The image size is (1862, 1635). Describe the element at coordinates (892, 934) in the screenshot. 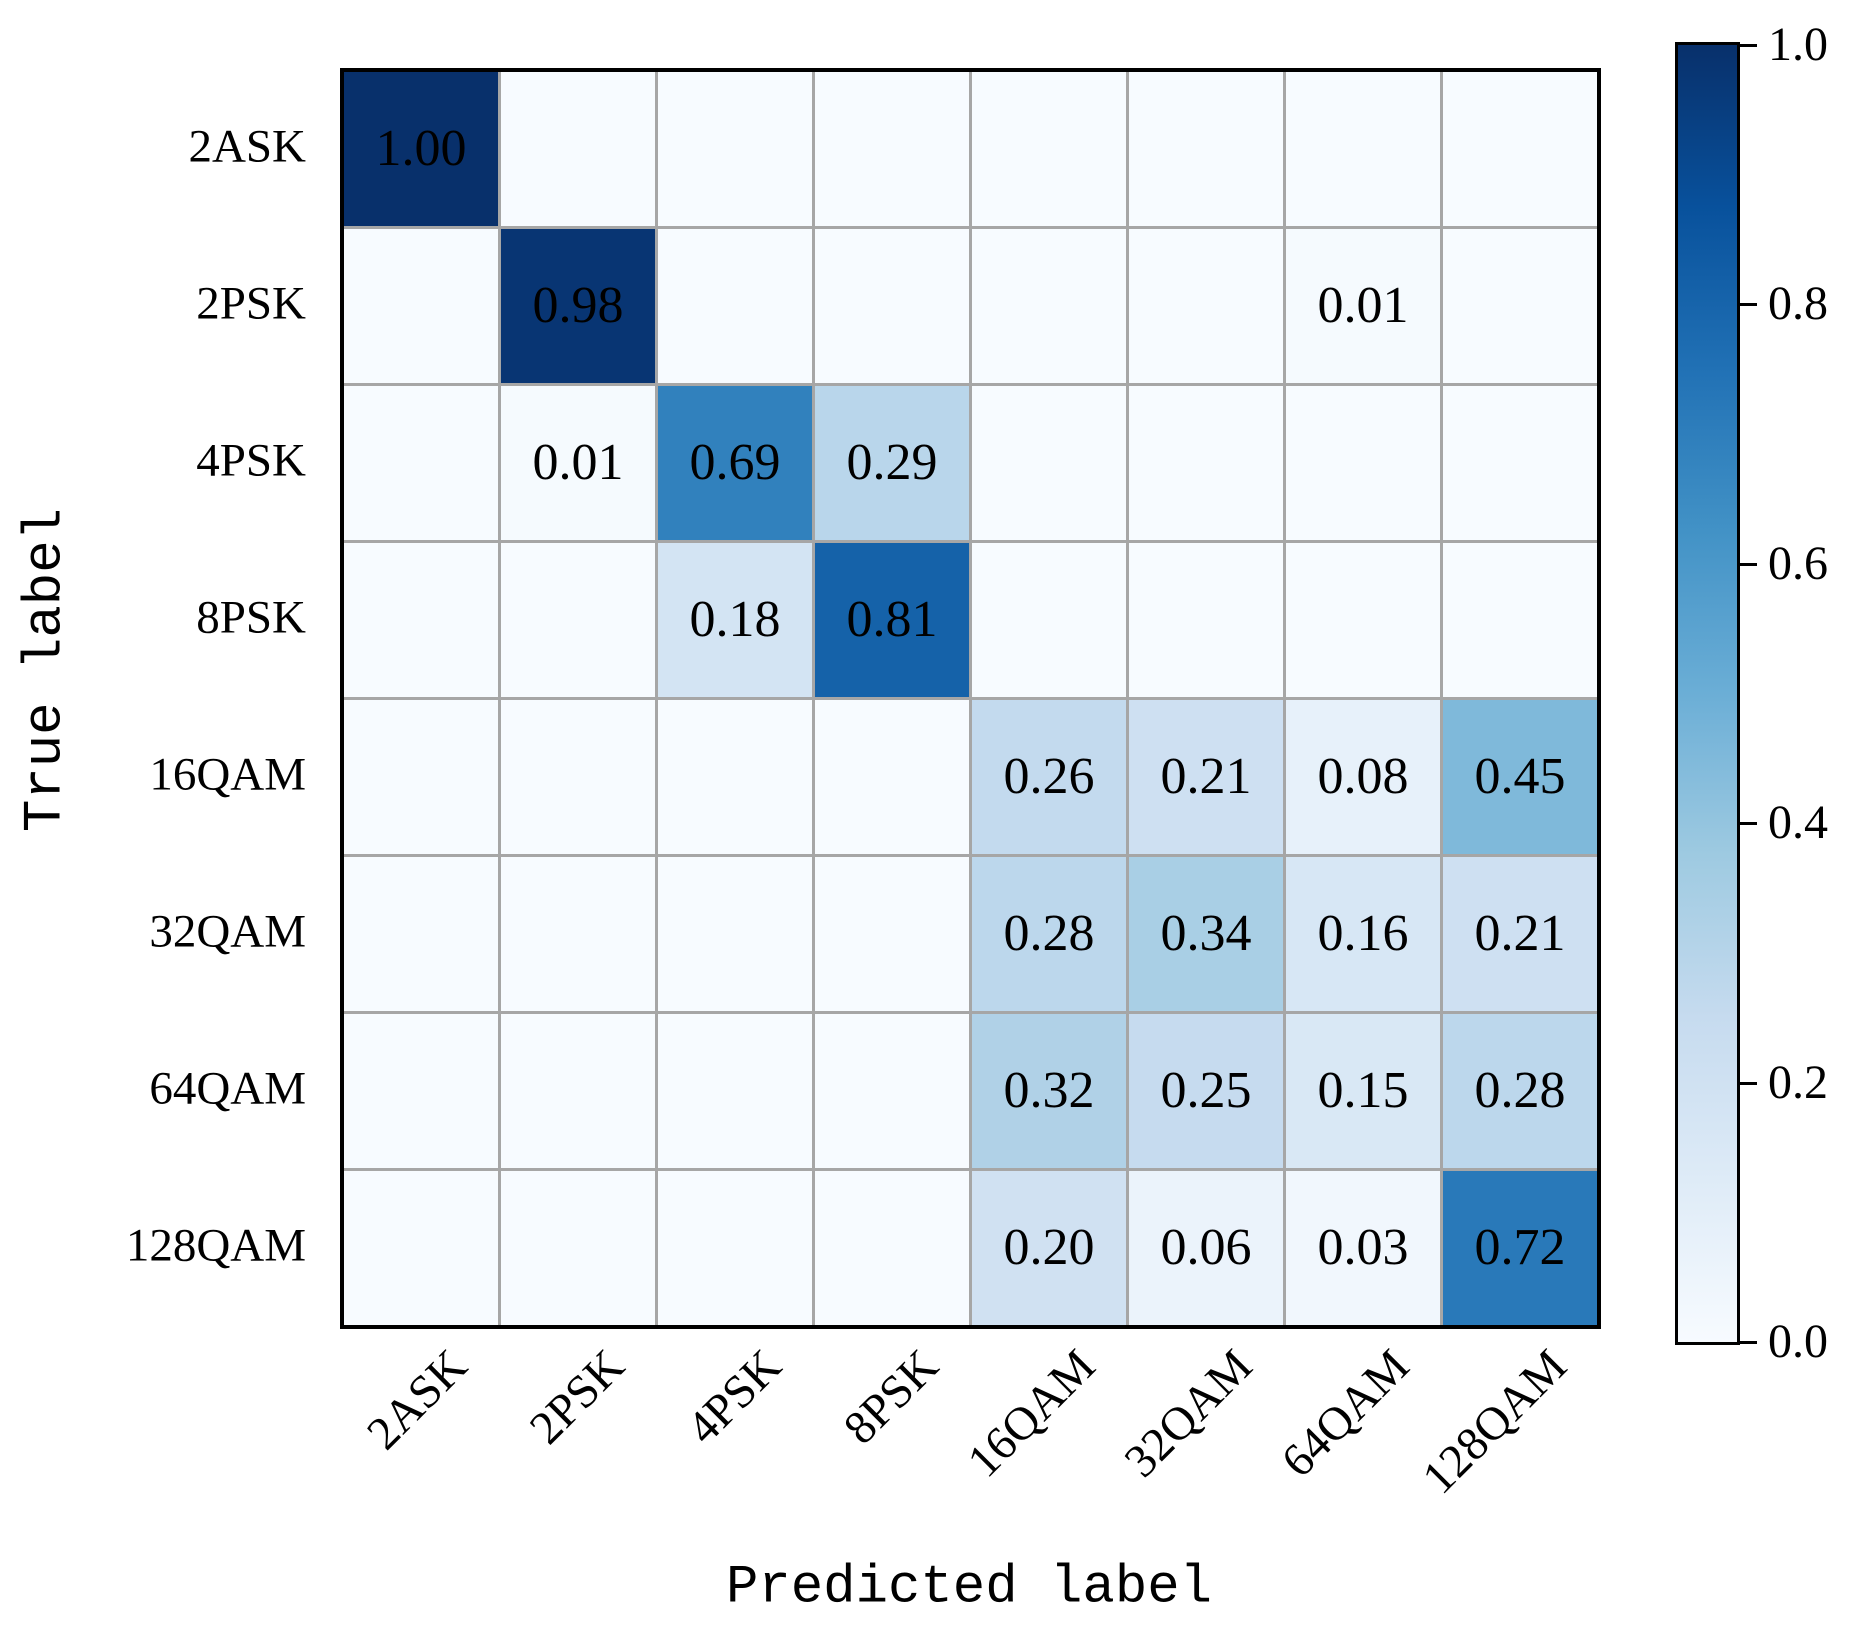

I see `matrix-cell-32QAM-8PSK` at that location.